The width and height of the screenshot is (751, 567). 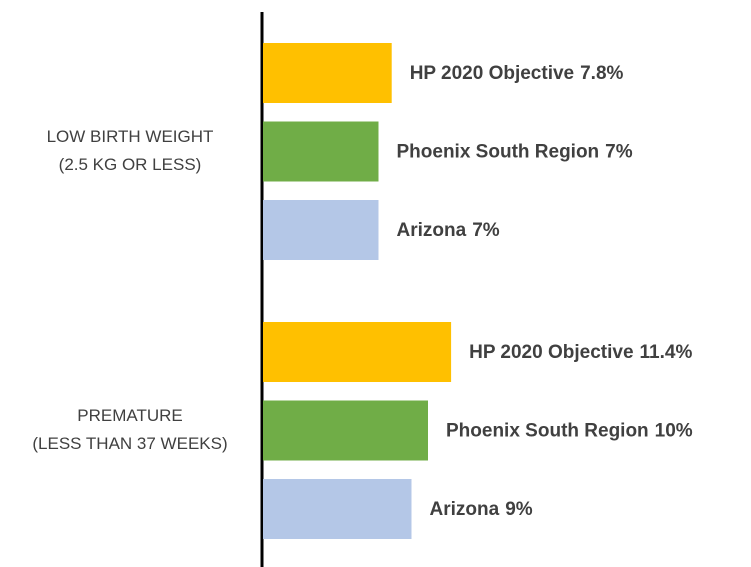 I want to click on data-label: Arizona 9%, so click(x=481, y=509).